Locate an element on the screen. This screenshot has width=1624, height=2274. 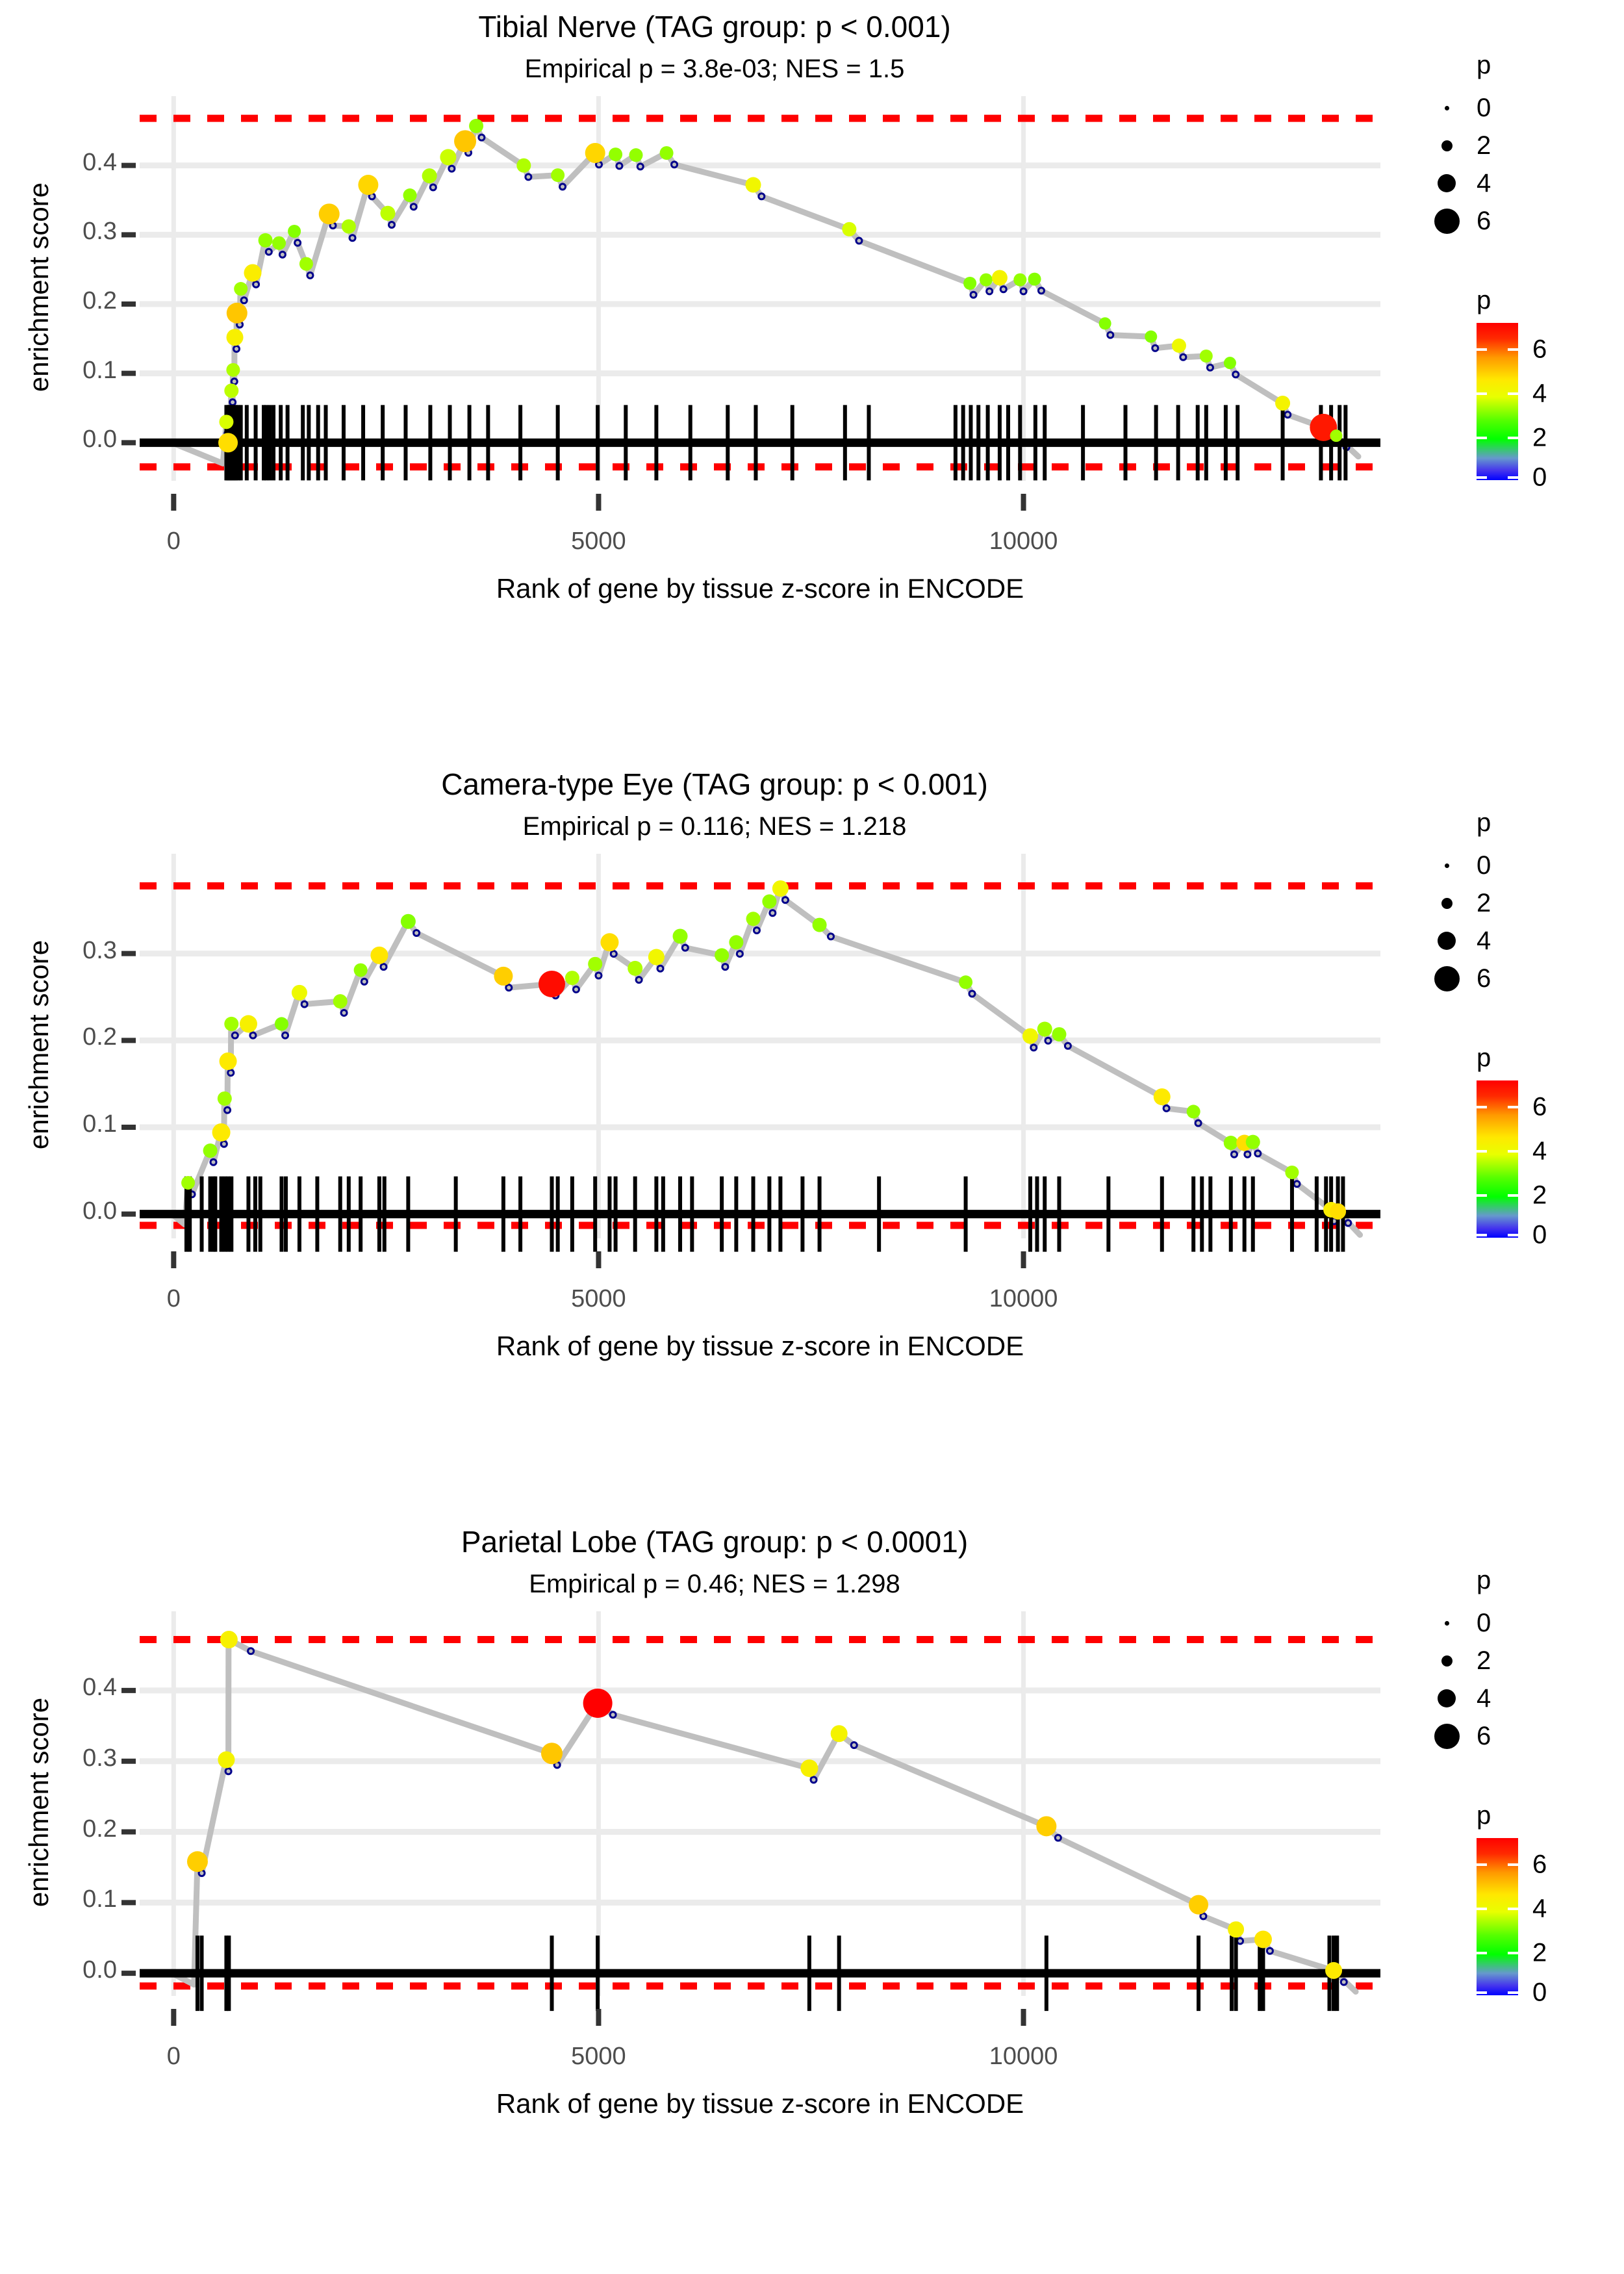
color-gradient-bar is located at coordinates (1497, 401).